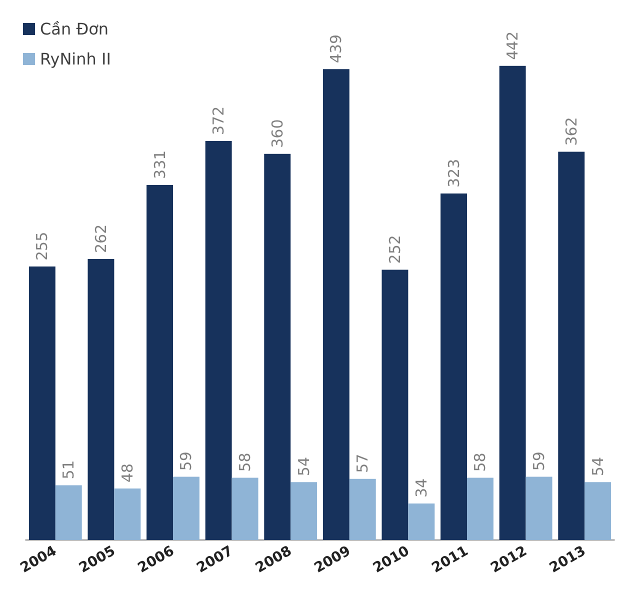 Image resolution: width=630 pixels, height=606 pixels. What do you see at coordinates (513, 45) in the screenshot?
I see `data-label: 442` at bounding box center [513, 45].